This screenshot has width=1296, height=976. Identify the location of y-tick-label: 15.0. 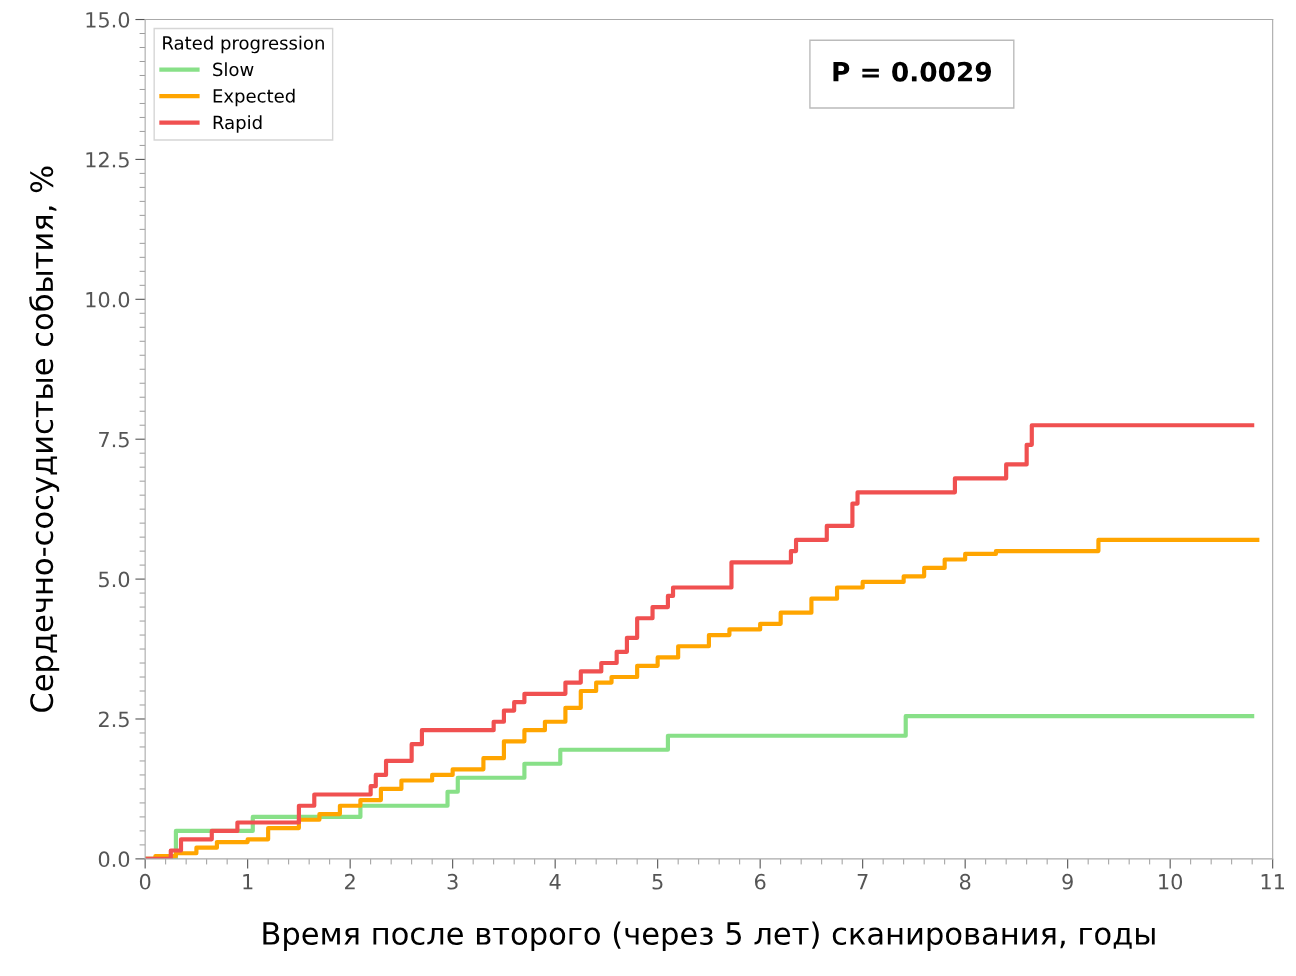
(108, 19).